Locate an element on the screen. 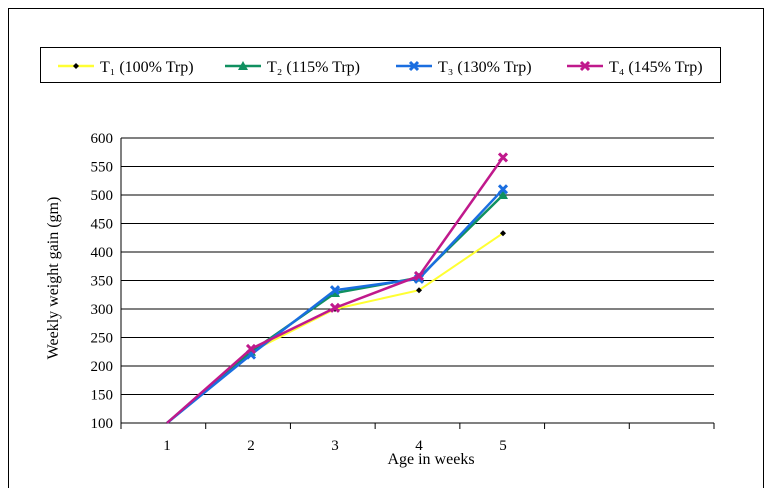 The height and width of the screenshot is (488, 772). y-tick-label-500: 500 is located at coordinates (102, 196).